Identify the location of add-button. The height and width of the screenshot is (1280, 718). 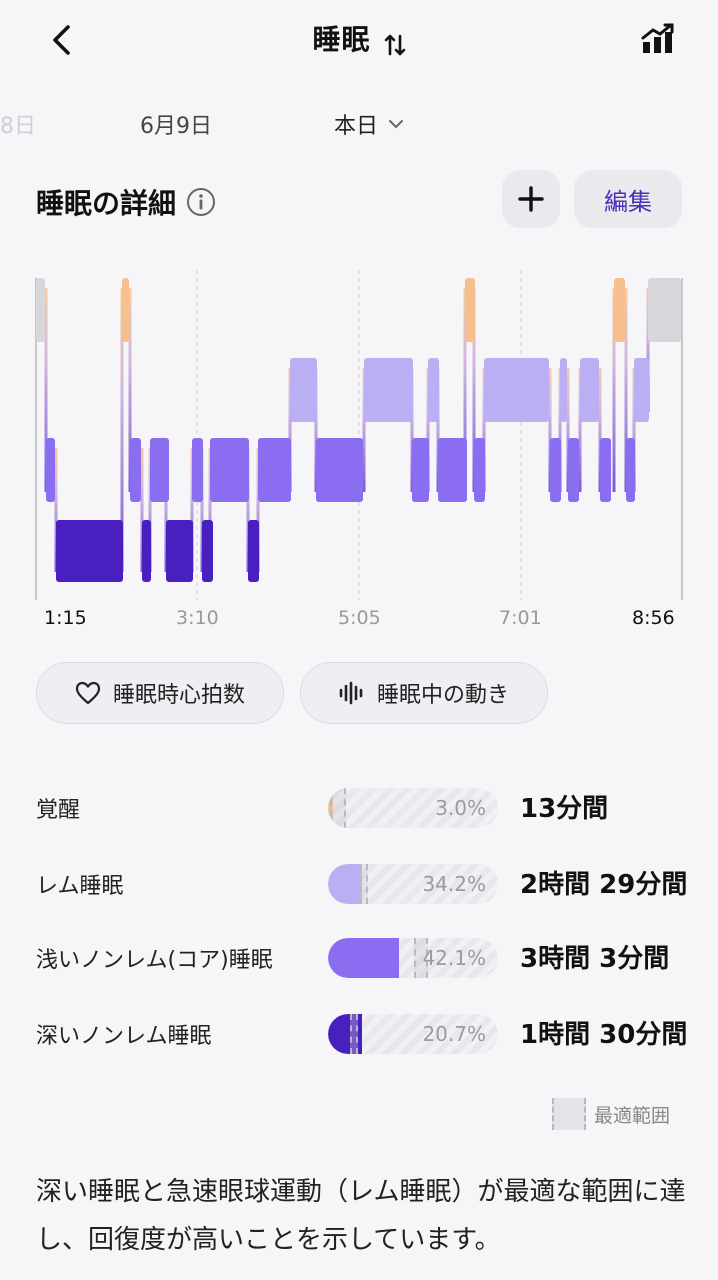
(531, 199).